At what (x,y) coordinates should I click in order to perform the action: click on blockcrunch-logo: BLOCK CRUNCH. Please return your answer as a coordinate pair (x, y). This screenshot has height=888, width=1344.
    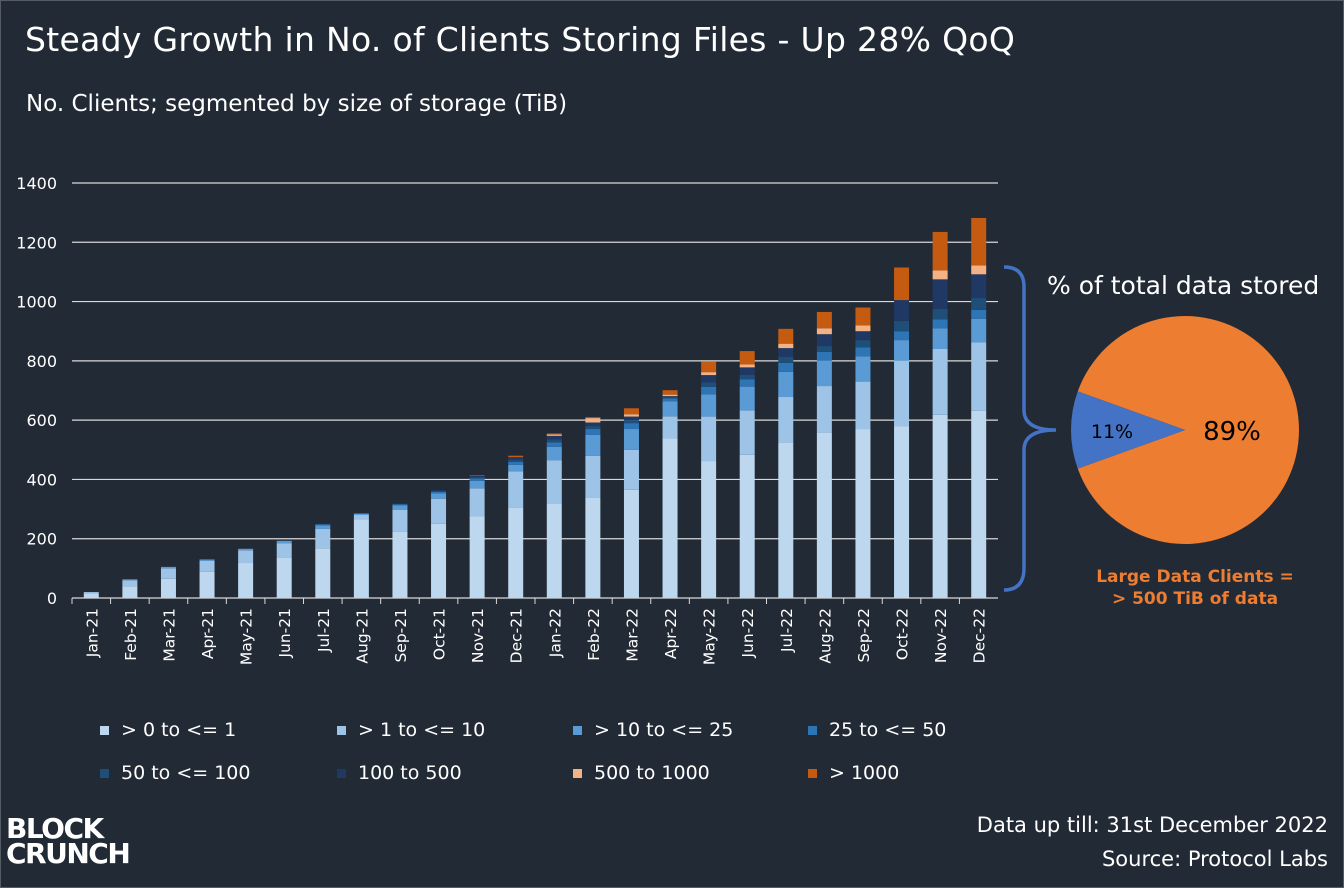
    Looking at the image, I should click on (68, 841).